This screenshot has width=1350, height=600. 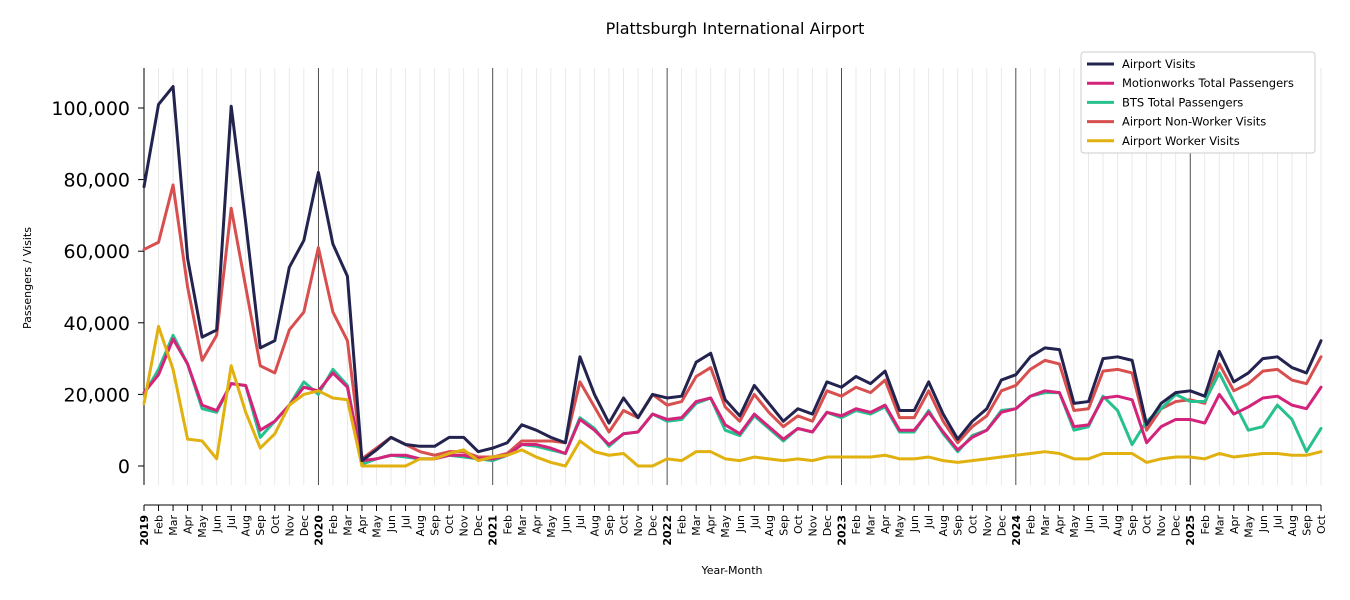 What do you see at coordinates (1208, 83) in the screenshot?
I see `legend-label: Motionworks Total Passengers` at bounding box center [1208, 83].